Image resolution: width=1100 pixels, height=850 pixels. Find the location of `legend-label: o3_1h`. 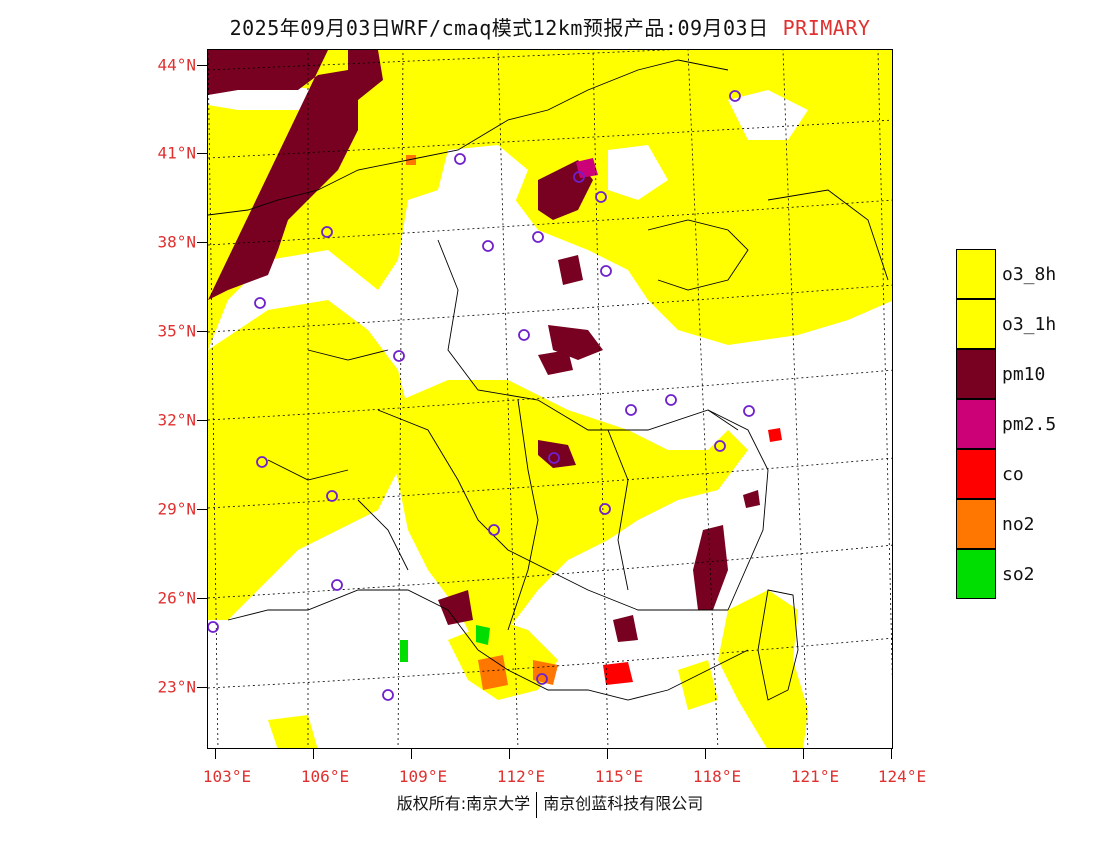

legend-label: o3_1h is located at coordinates (1029, 324).